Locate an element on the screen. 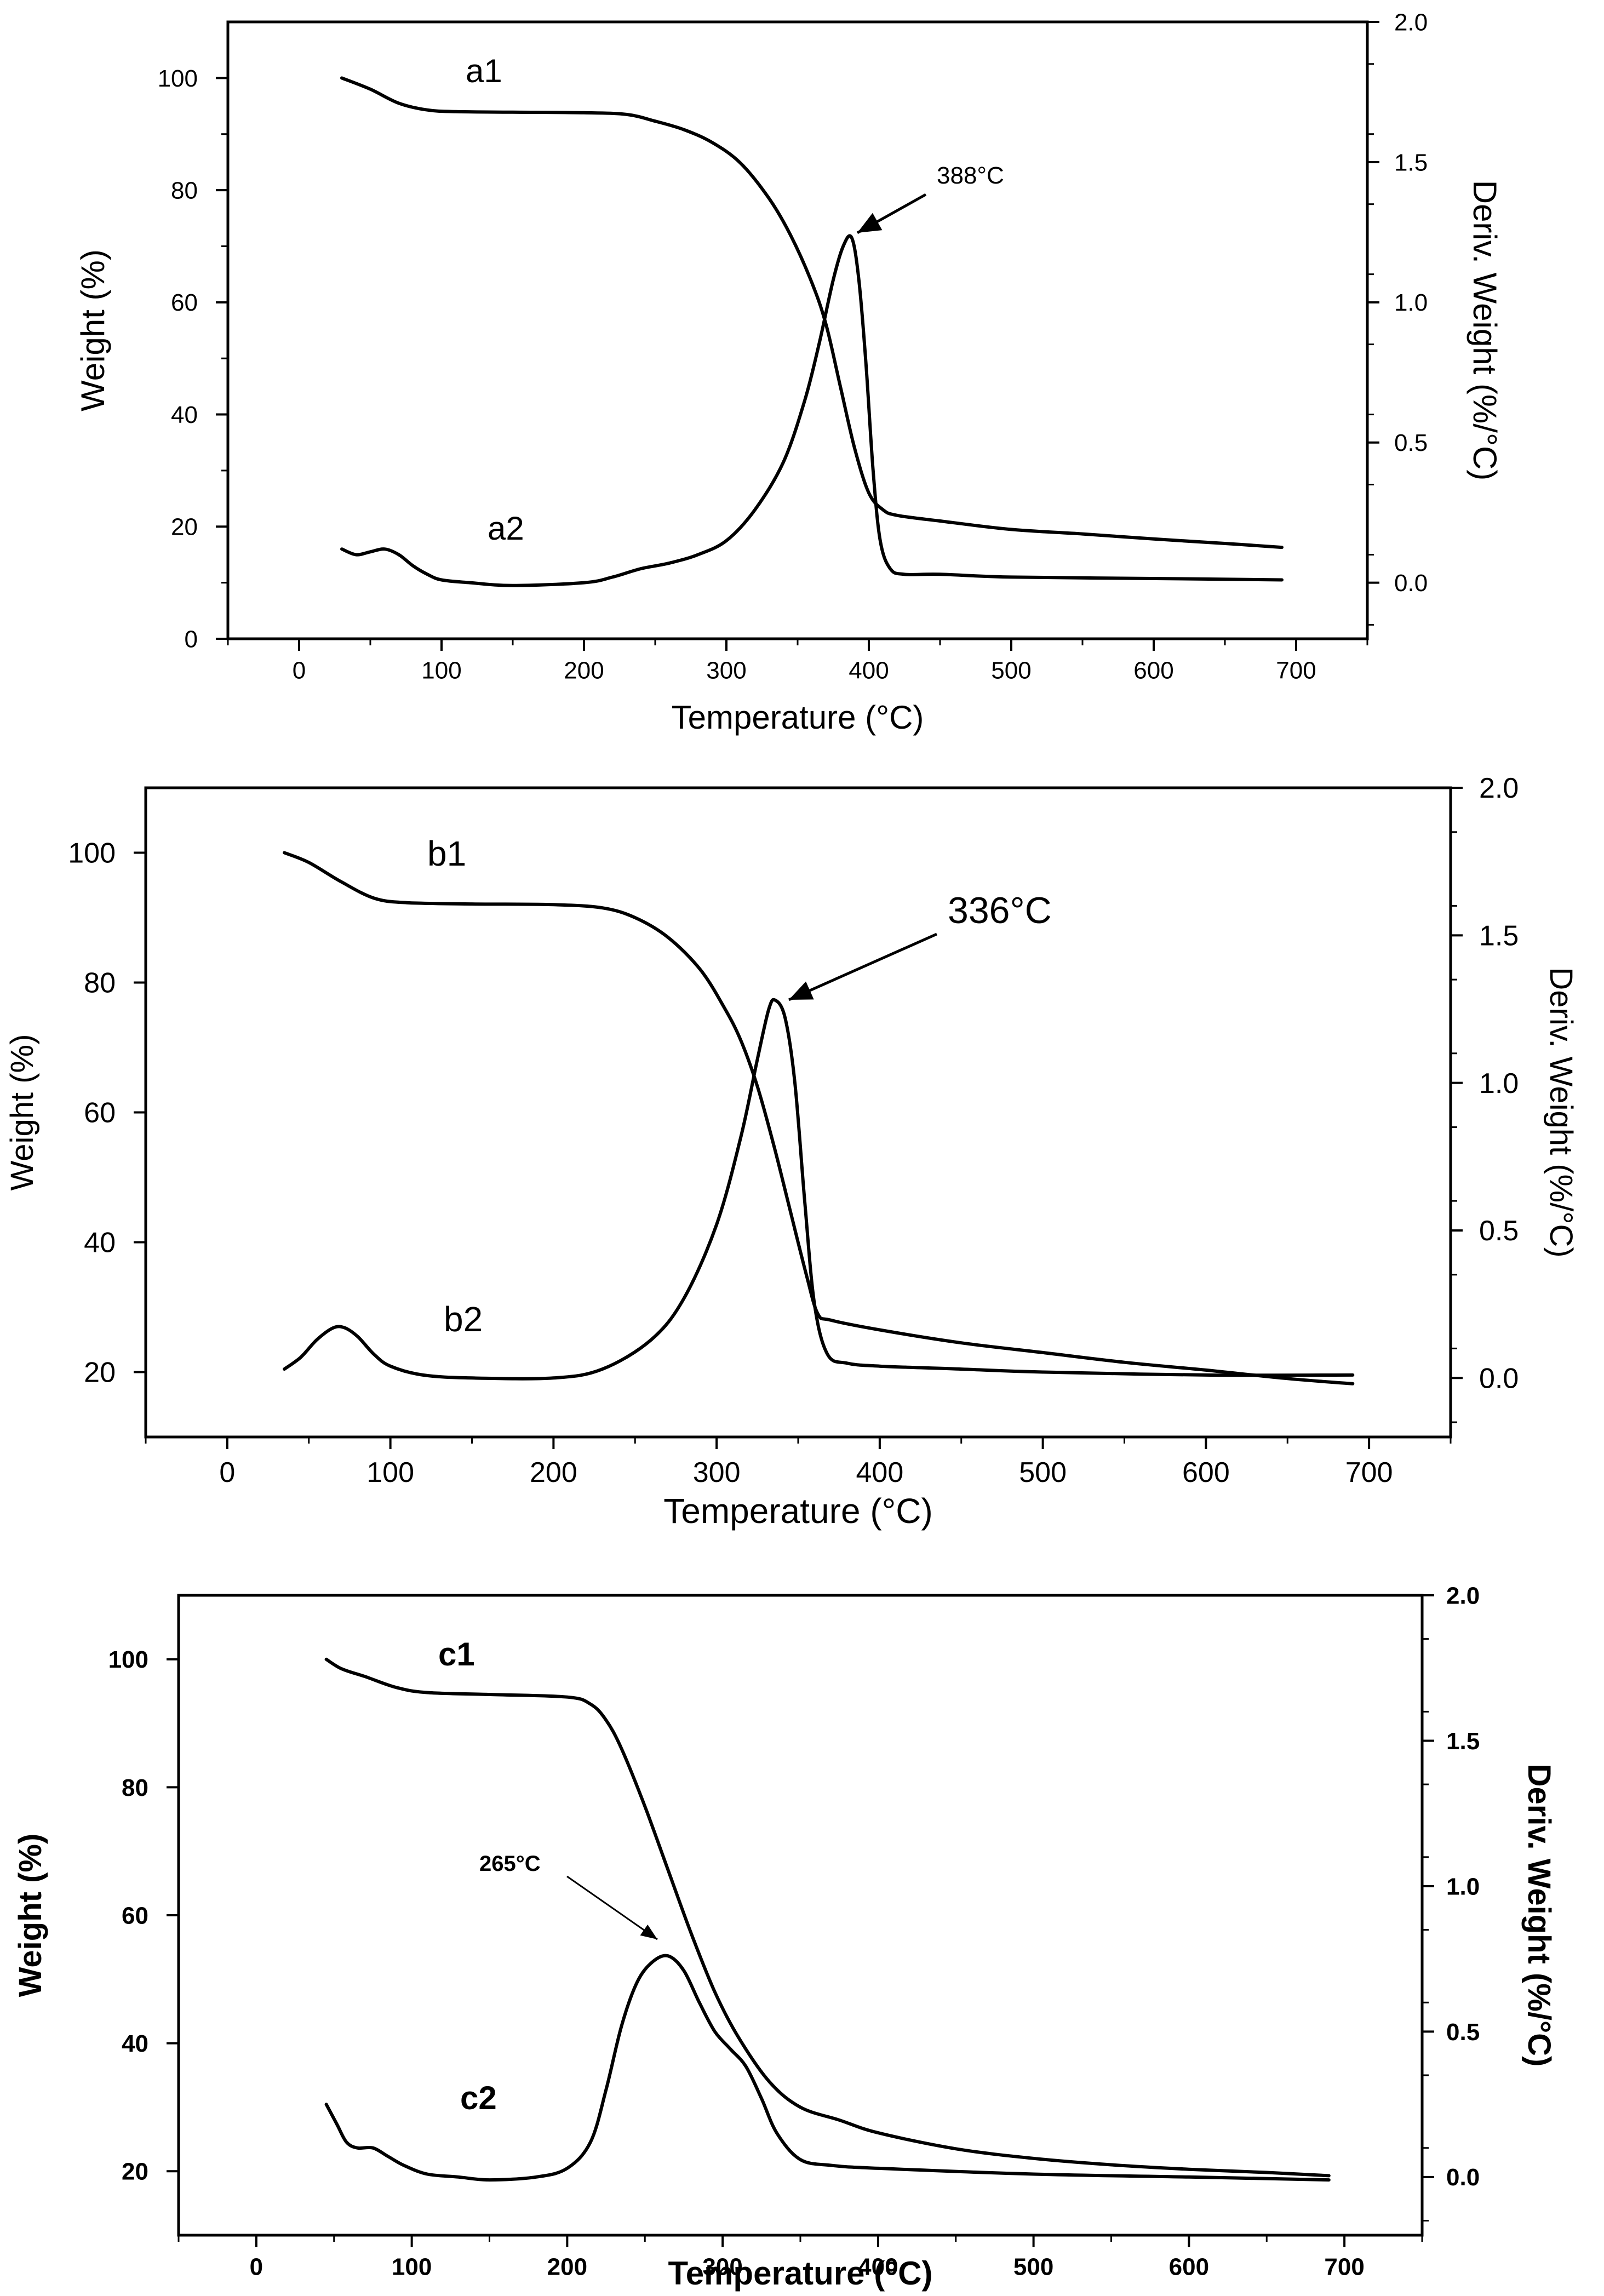  curve-label-a2: a2 is located at coordinates (506, 528).